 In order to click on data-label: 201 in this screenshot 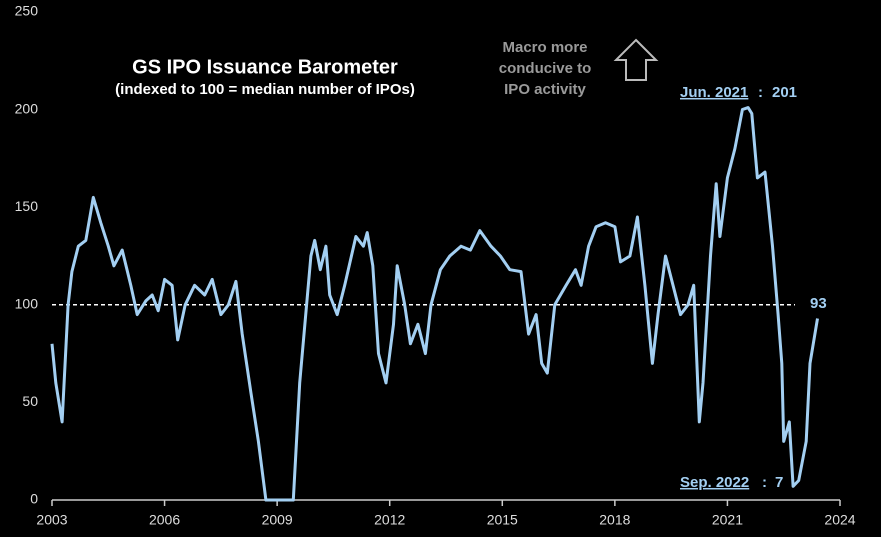, I will do `click(784, 92)`.